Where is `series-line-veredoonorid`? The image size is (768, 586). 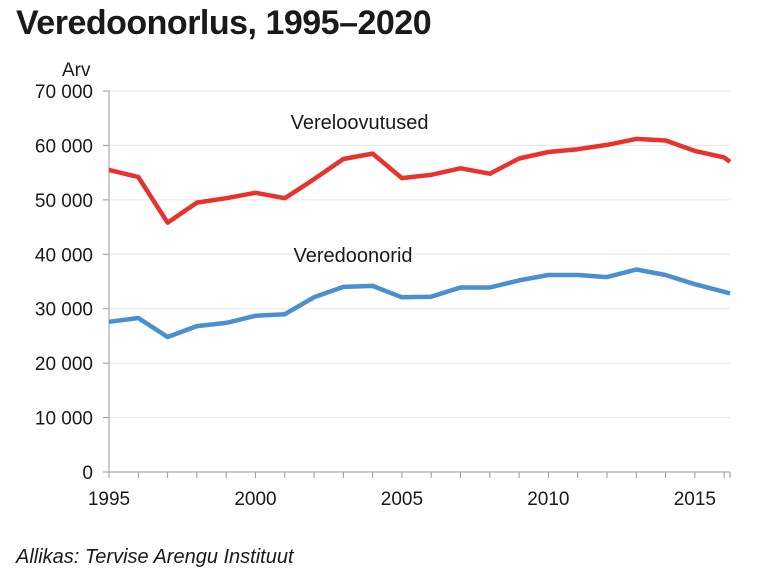 series-line-veredoonorid is located at coordinates (419, 303).